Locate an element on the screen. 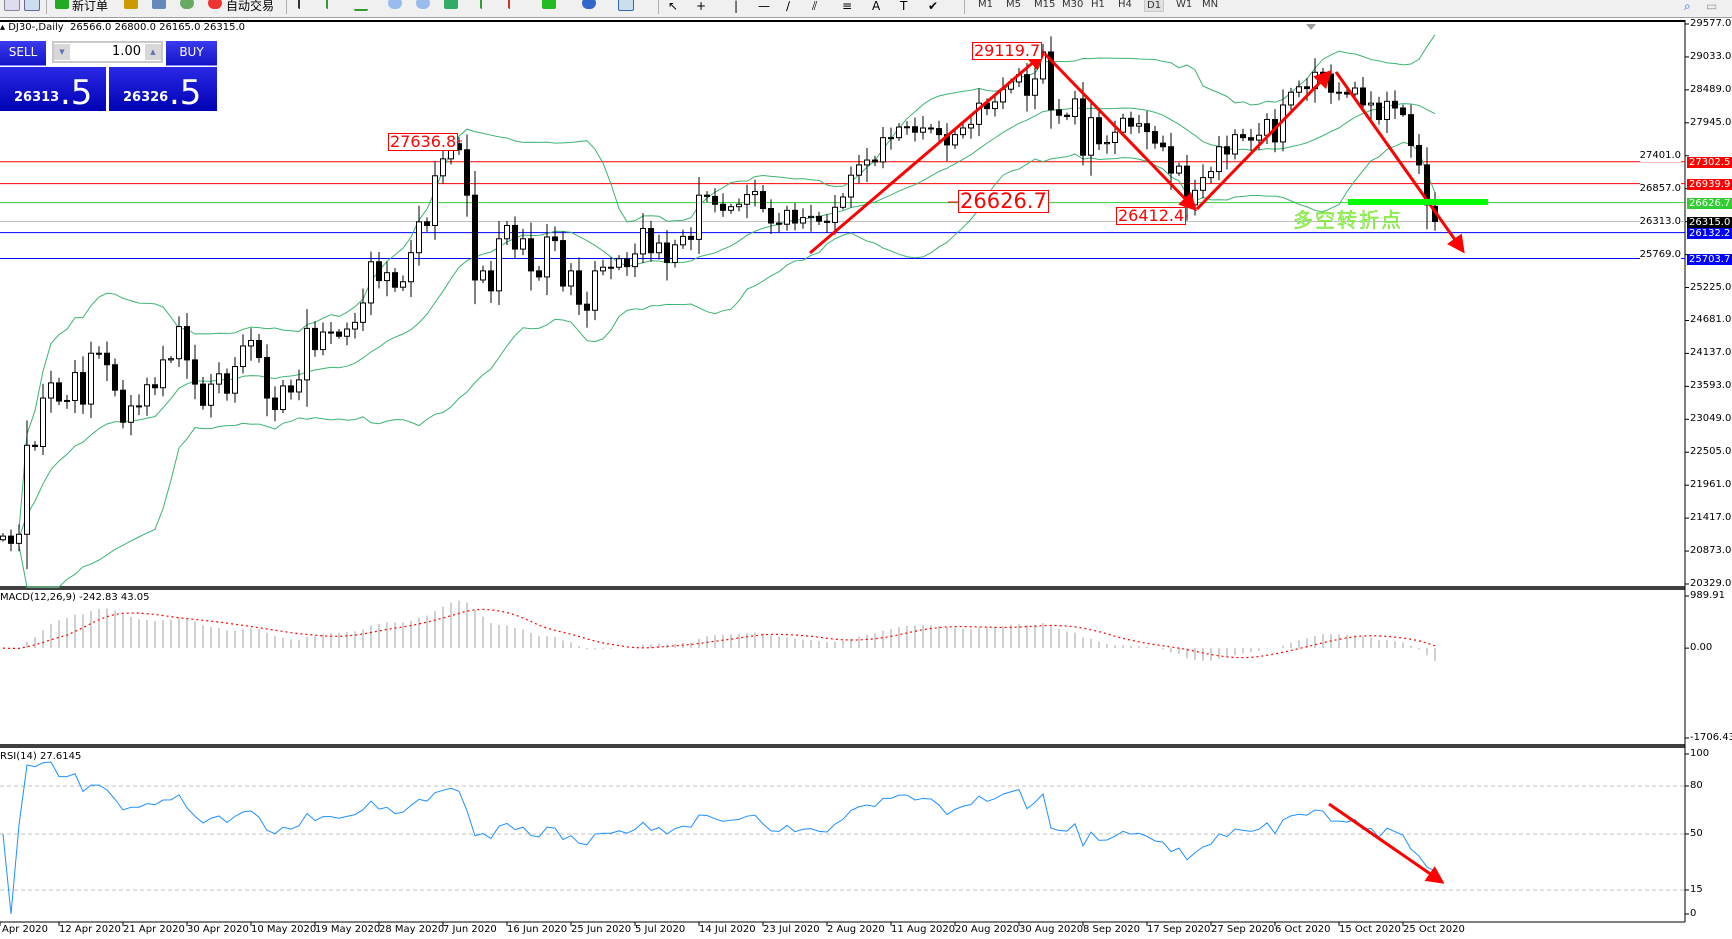  bar-chart-icon is located at coordinates (306, 4).